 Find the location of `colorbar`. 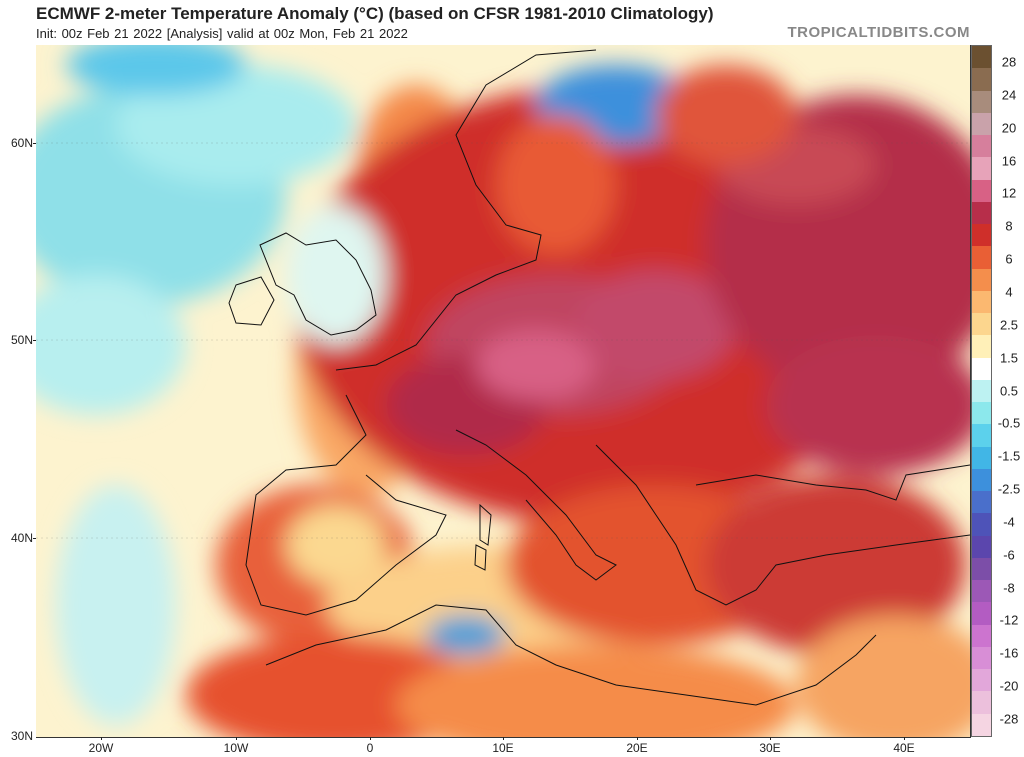

colorbar is located at coordinates (981, 391).